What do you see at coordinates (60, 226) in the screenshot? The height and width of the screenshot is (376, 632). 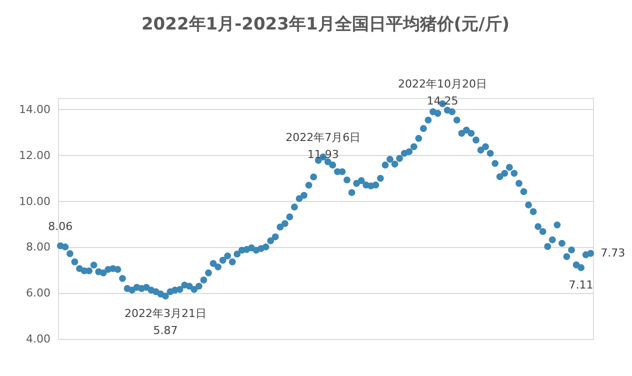 I see `data-label: 8.06` at bounding box center [60, 226].